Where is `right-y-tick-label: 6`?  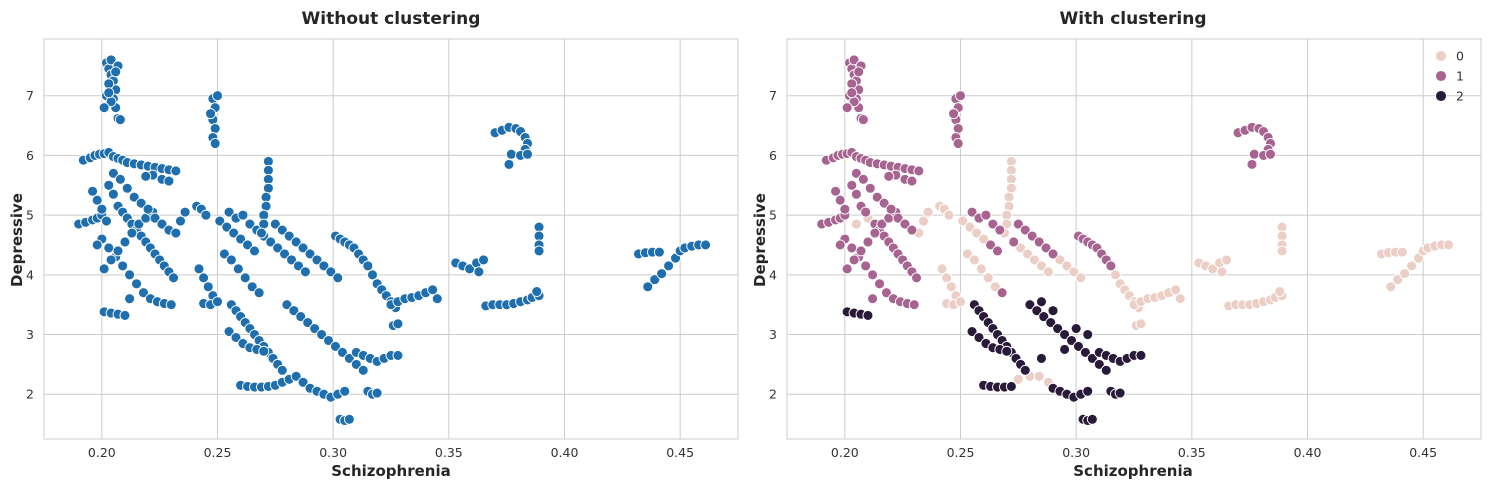 right-y-tick-label: 6 is located at coordinates (773, 155).